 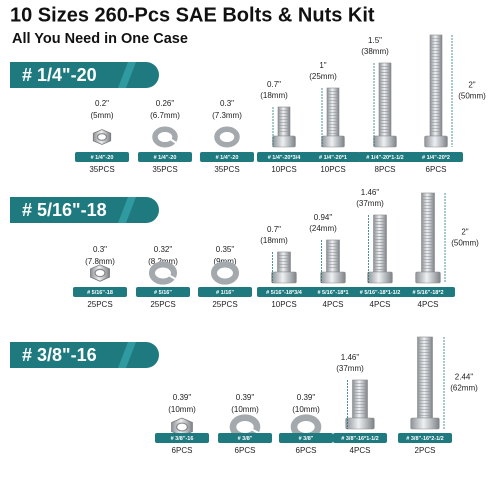 I want to click on section-label: # 3/8"-16, so click(x=59, y=355).